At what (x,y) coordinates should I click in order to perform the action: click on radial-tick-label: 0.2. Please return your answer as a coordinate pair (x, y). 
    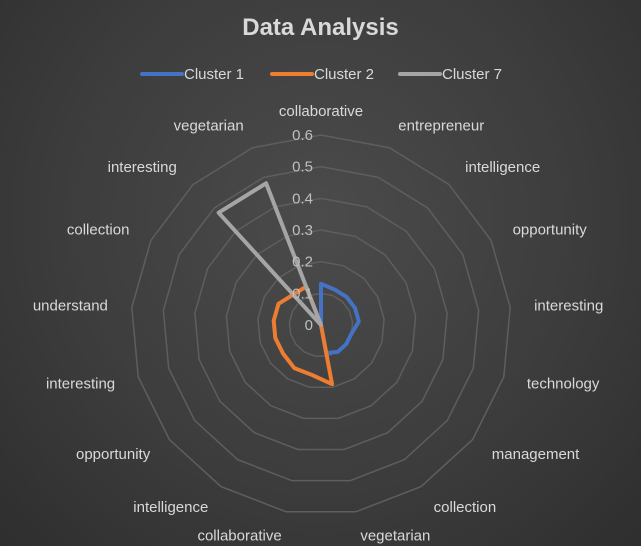
    Looking at the image, I should click on (302, 262).